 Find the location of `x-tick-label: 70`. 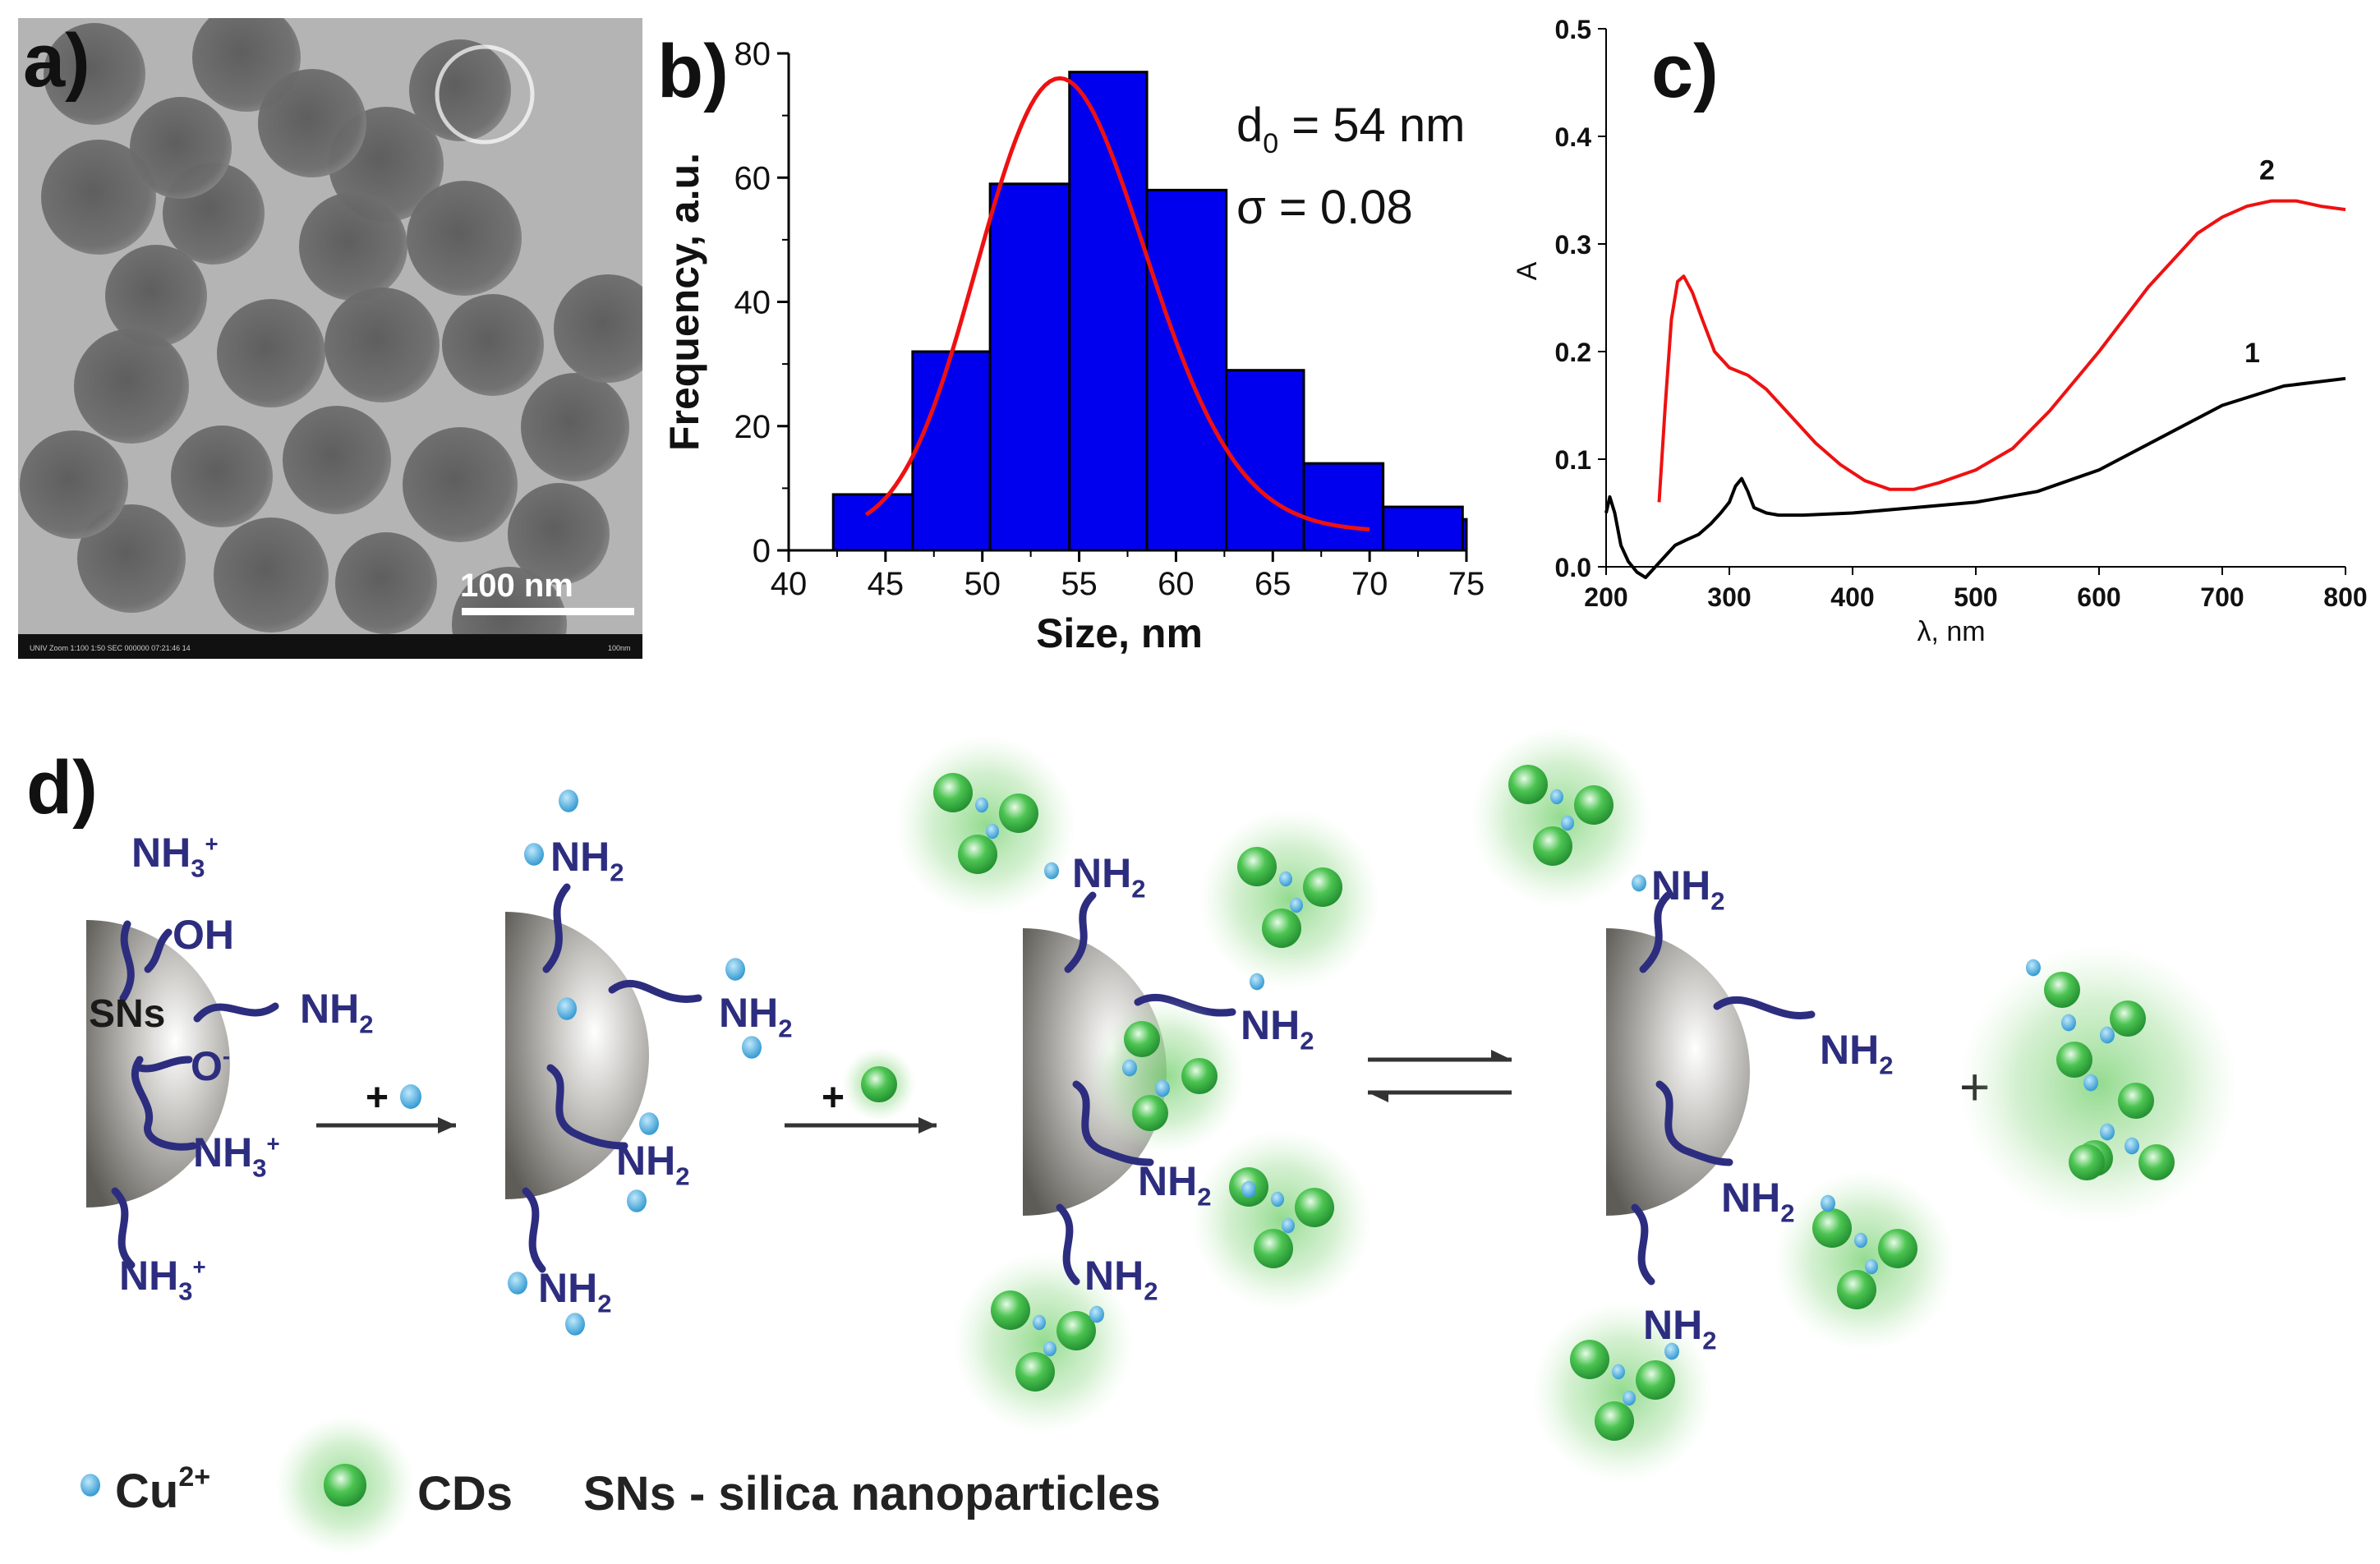

x-tick-label: 70 is located at coordinates (1369, 584).